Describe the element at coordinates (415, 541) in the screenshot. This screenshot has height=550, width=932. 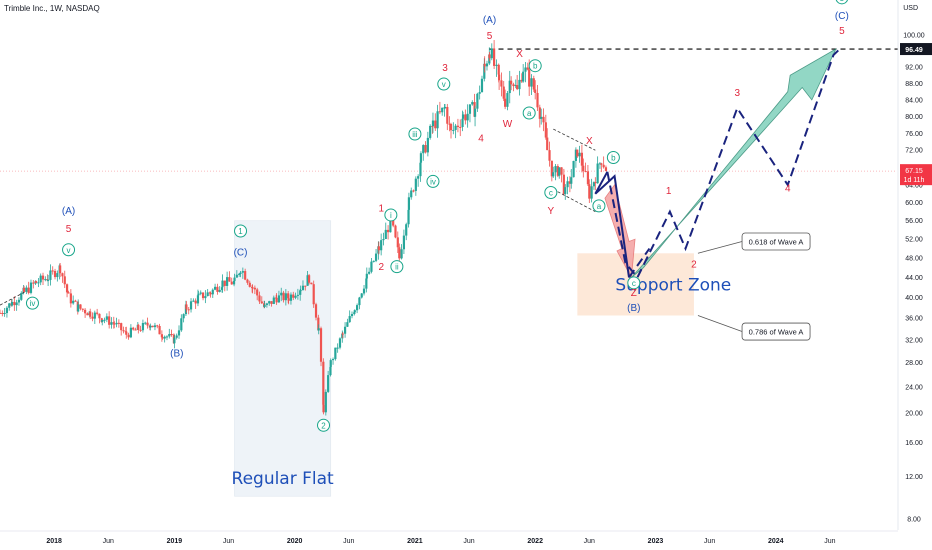
I see `time-tick-label: 2021` at that location.